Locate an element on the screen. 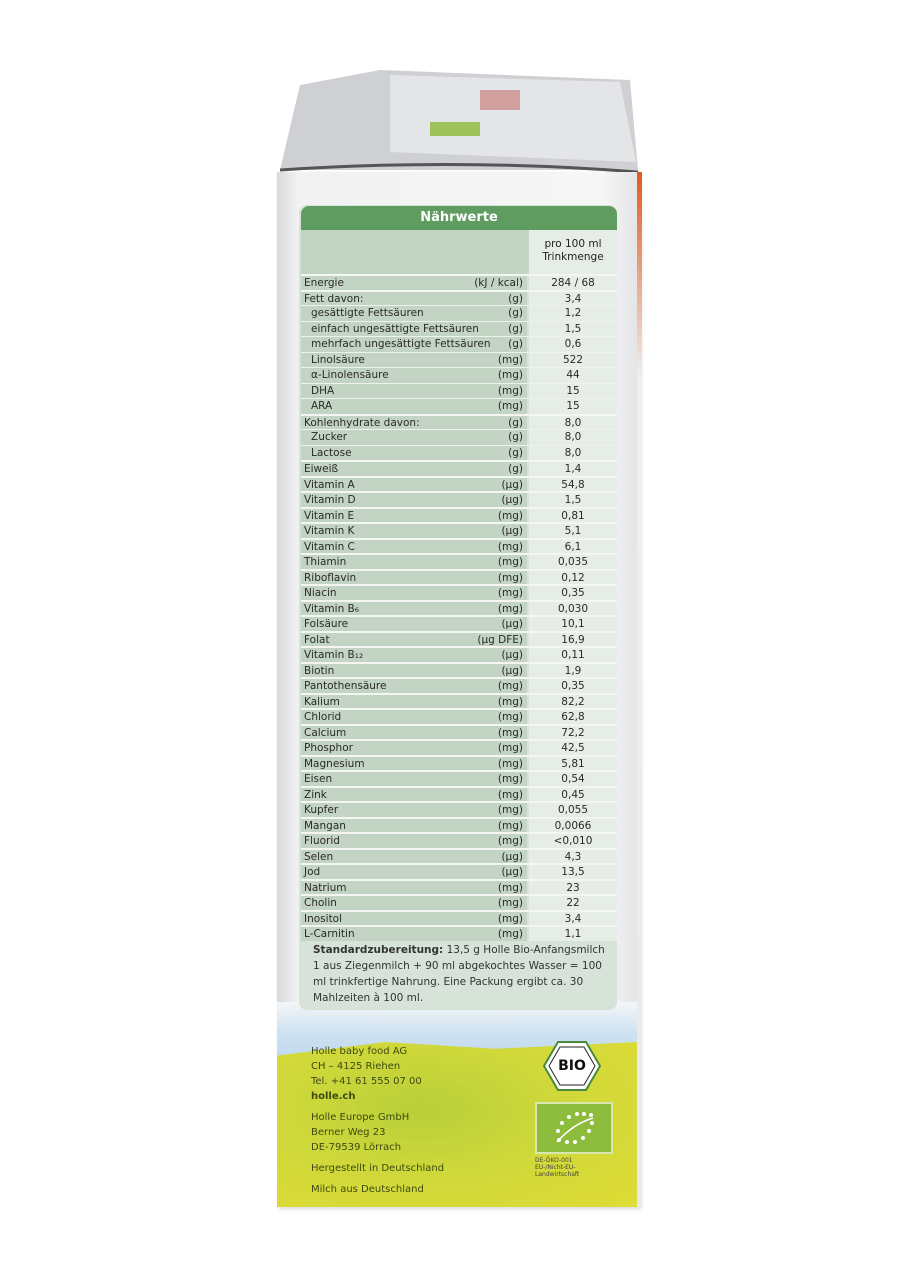 The width and height of the screenshot is (900, 1280). nutrient-unit: (kJ / kcal) is located at coordinates (498, 283).